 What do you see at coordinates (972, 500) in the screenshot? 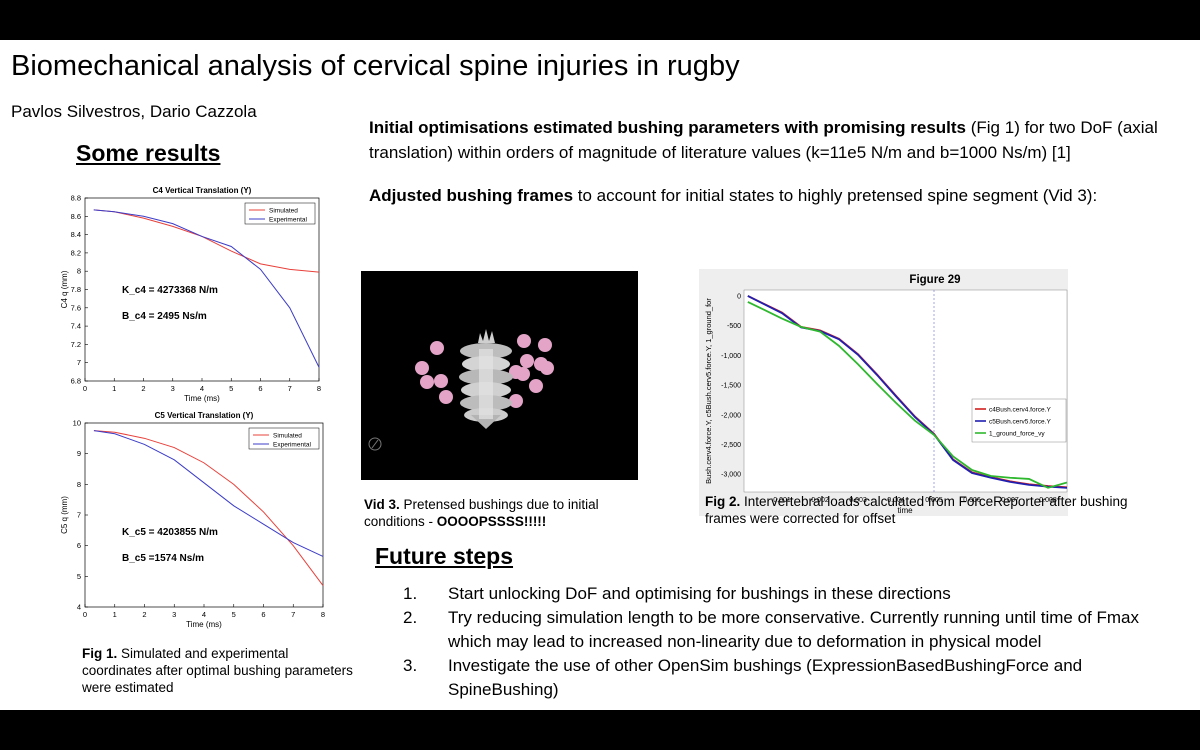
I see `x-tick-label: 0.006` at bounding box center [972, 500].